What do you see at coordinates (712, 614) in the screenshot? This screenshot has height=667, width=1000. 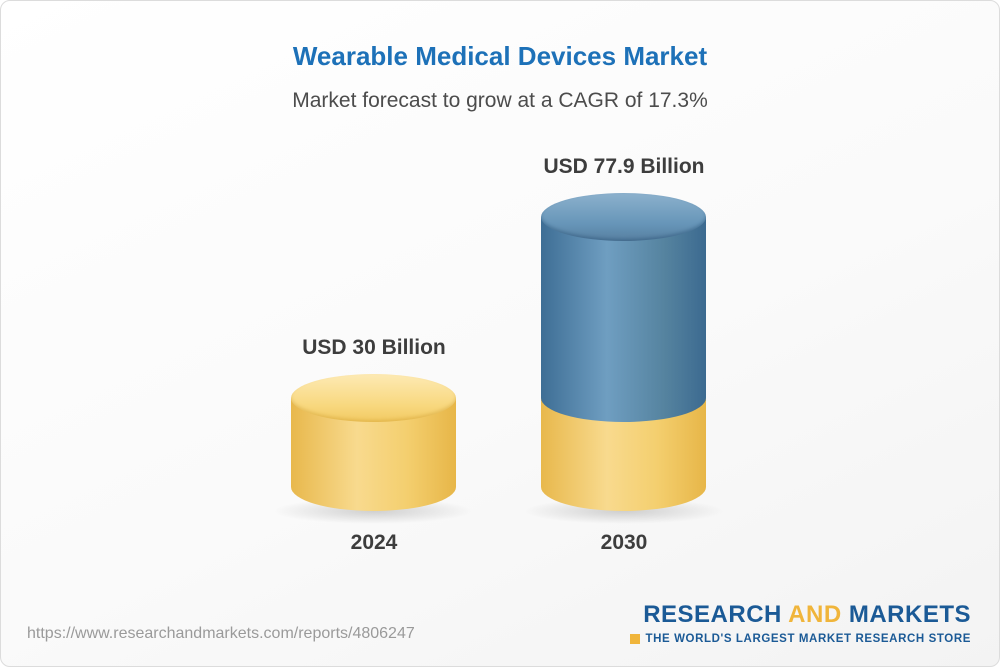 I see `logo-word-research: RESEARCH` at bounding box center [712, 614].